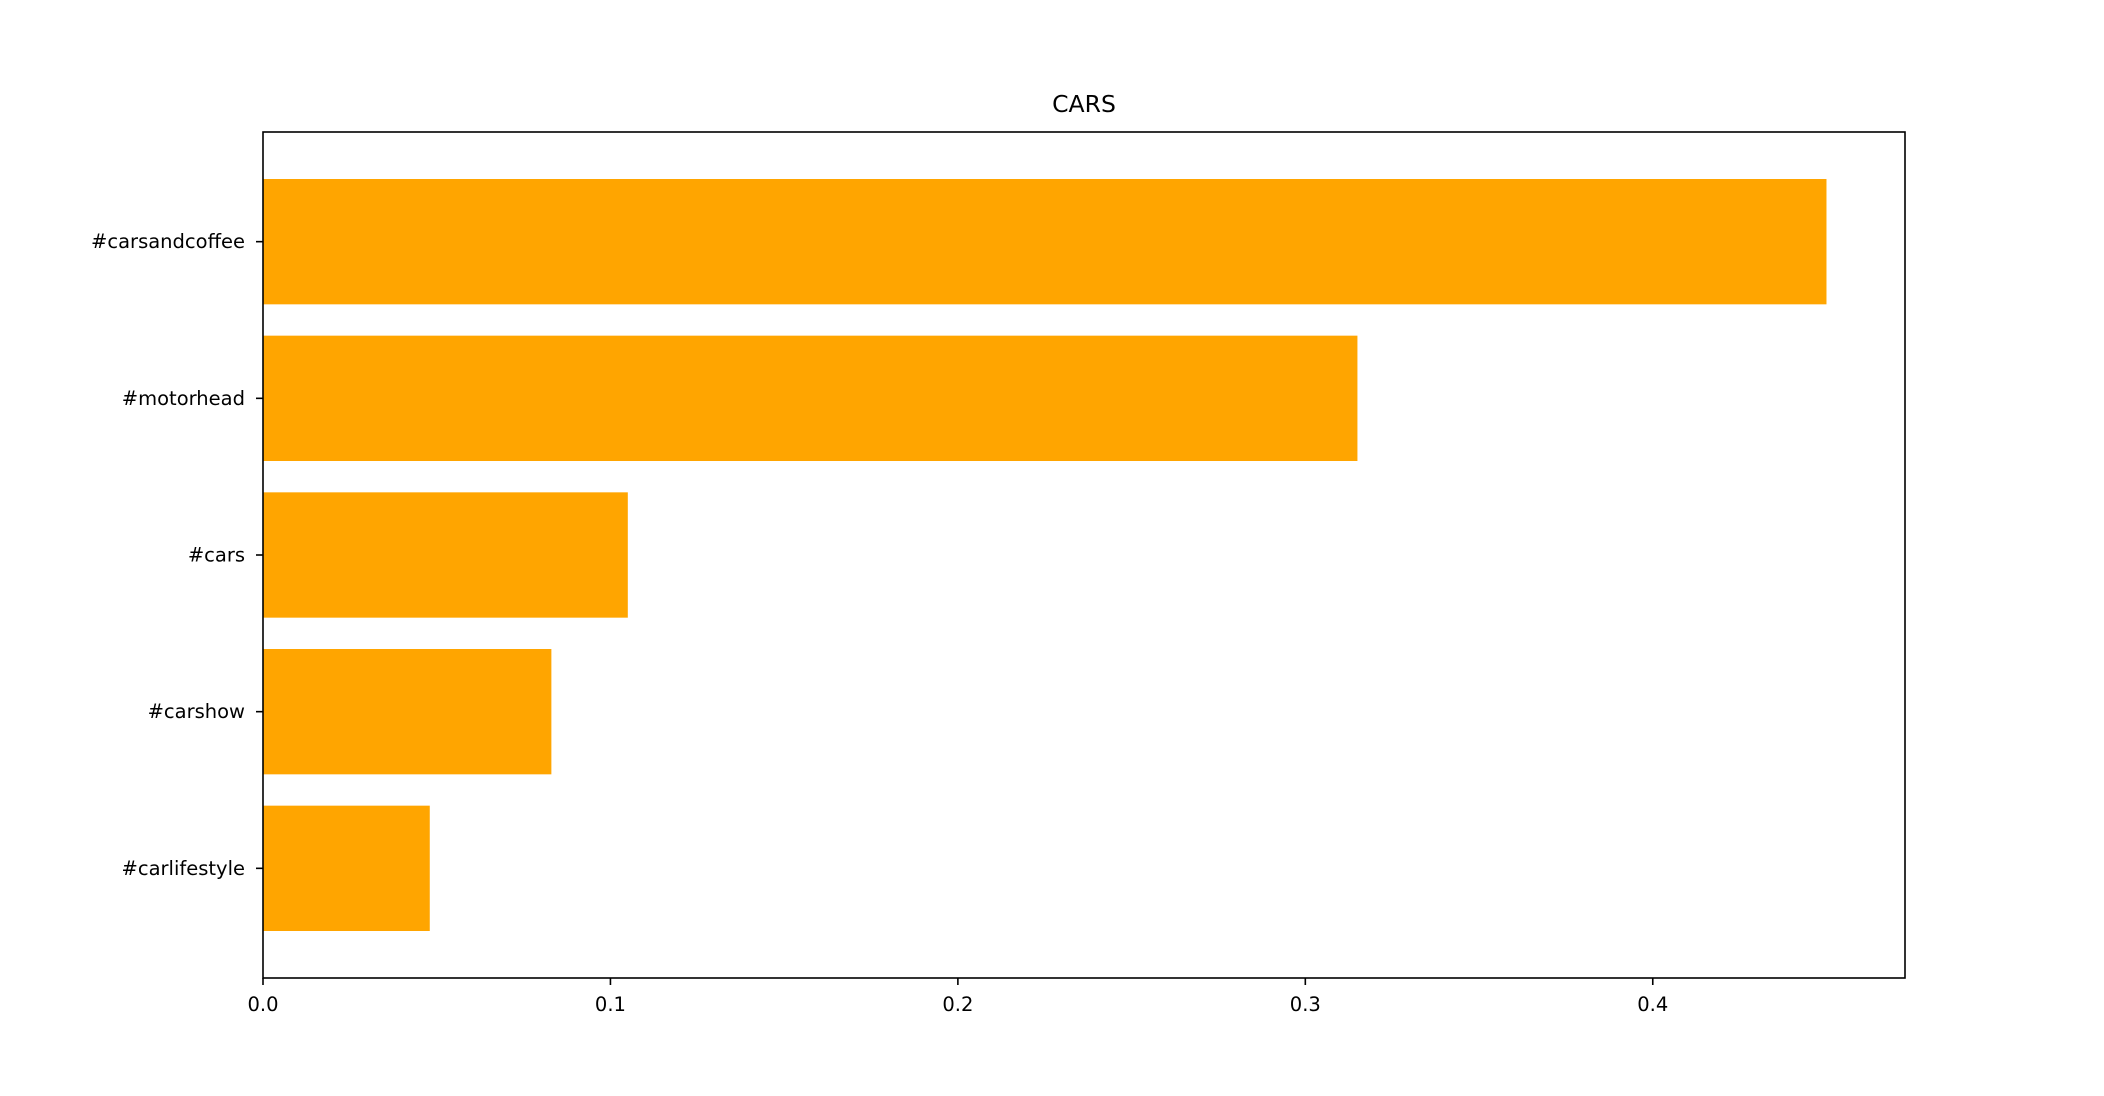 This screenshot has height=1096, width=2104. Describe the element at coordinates (1305, 1004) in the screenshot. I see `x-tick-label: 0.3` at that location.